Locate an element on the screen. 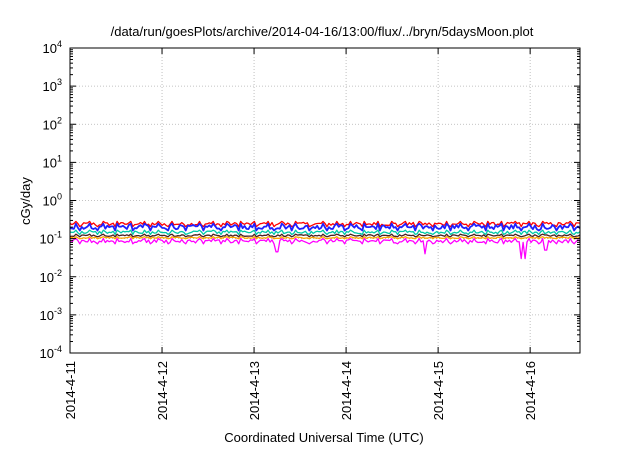 The height and width of the screenshot is (453, 640). x-tick-label: 2014-4-12 is located at coordinates (162, 390).